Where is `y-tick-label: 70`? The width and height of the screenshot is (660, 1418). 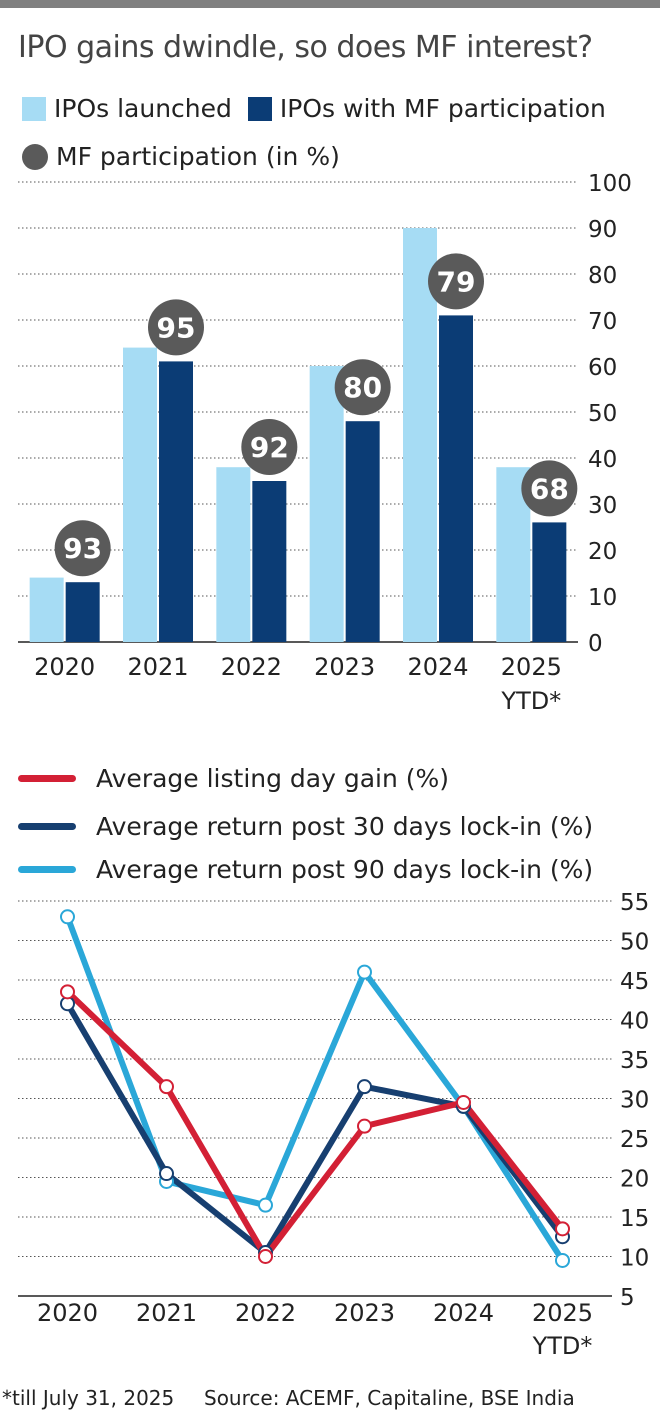 y-tick-label: 70 is located at coordinates (602, 322).